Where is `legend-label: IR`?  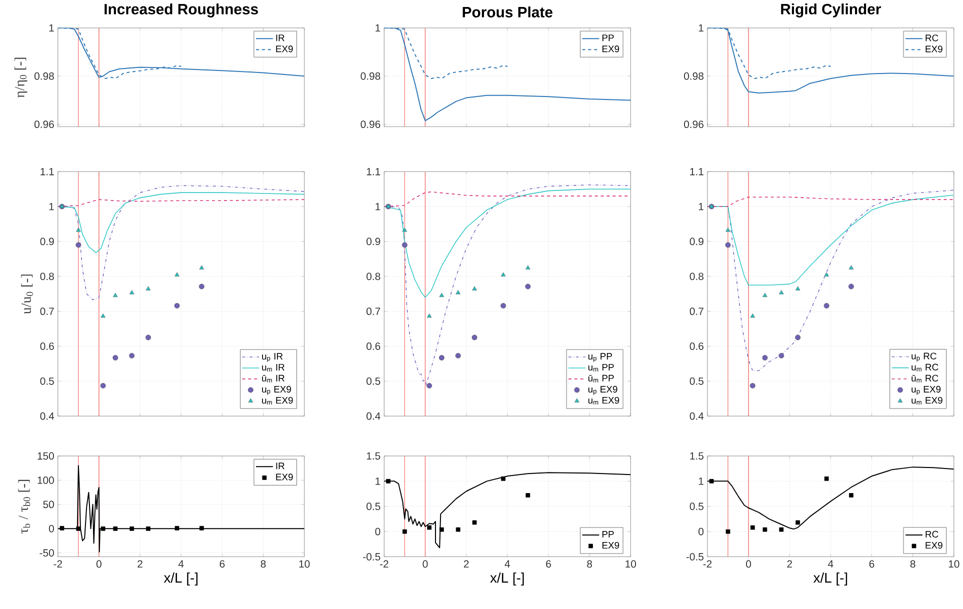 legend-label: IR is located at coordinates (280, 38).